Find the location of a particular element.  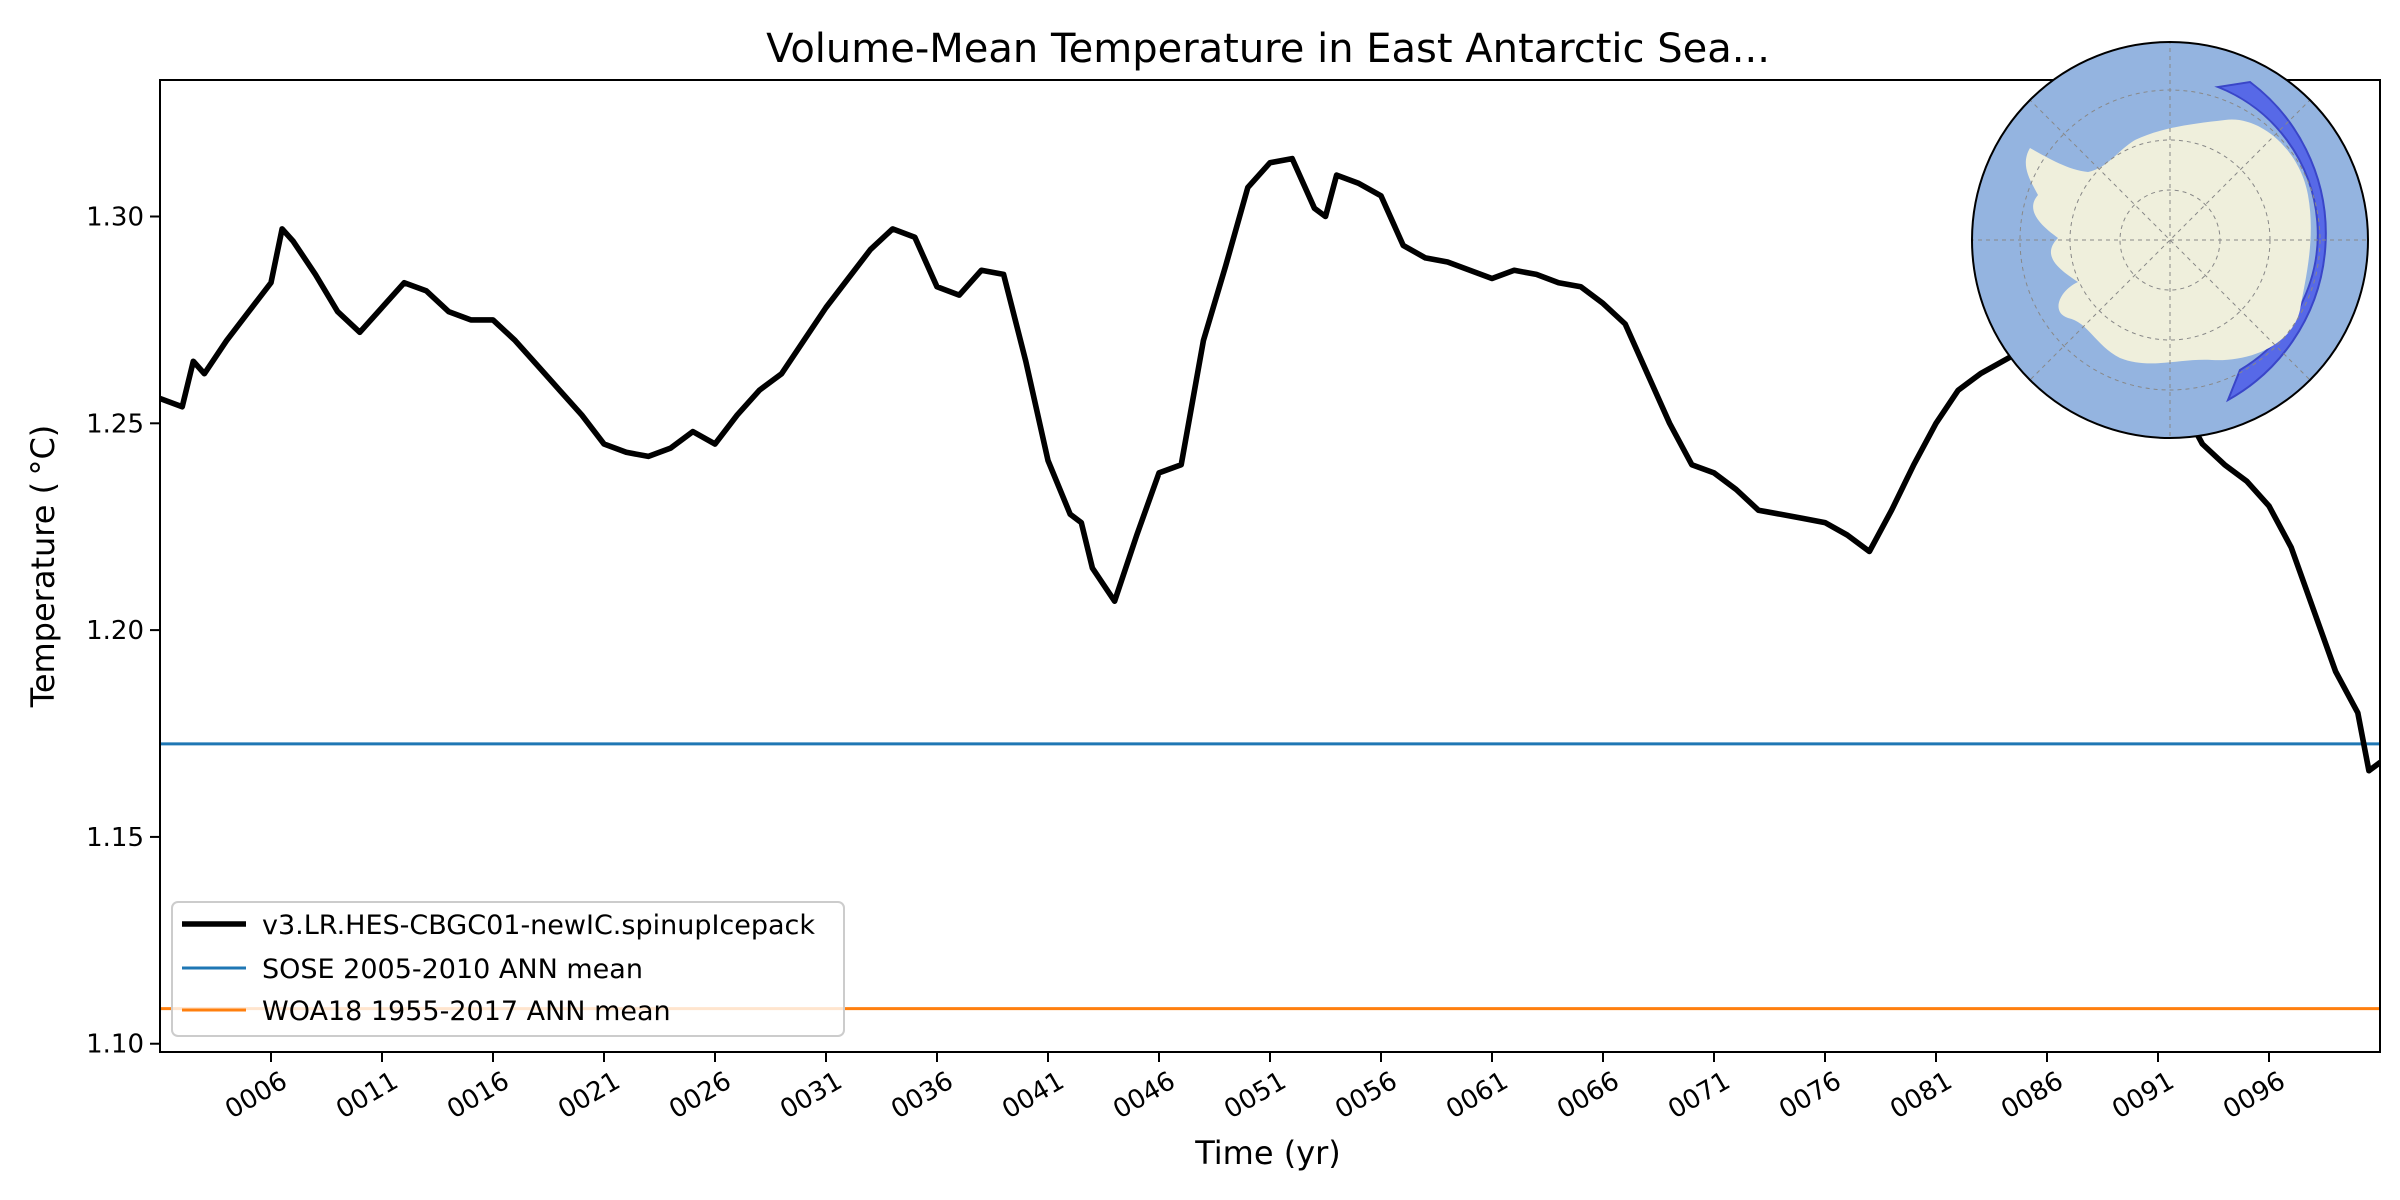

y-tick-label: 1.15 is located at coordinates (115, 838).